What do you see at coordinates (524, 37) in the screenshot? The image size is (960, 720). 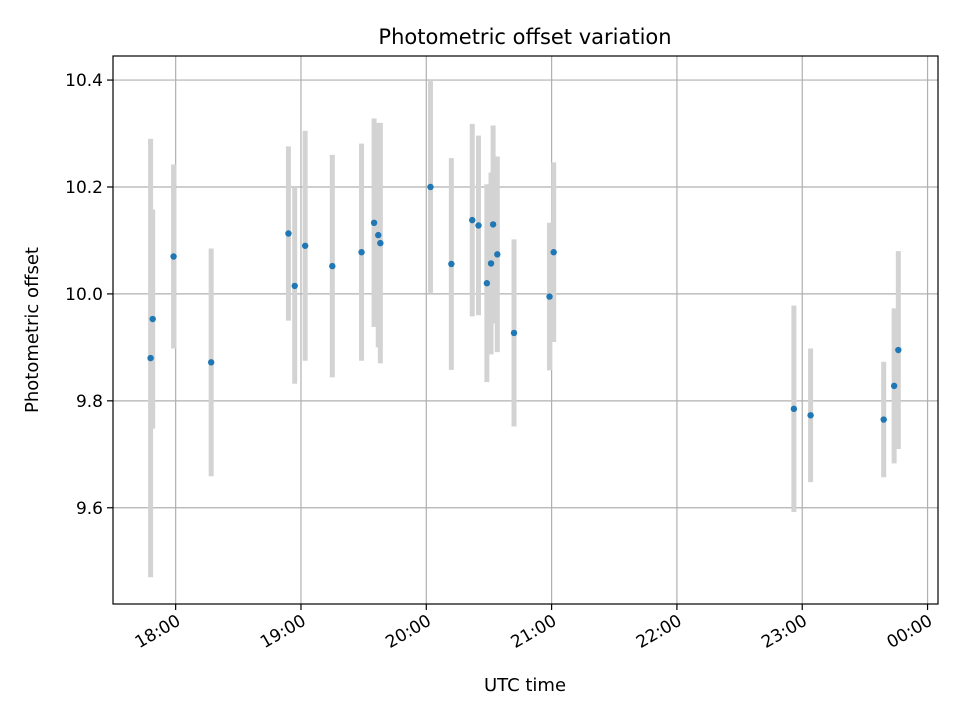 I see `chart-title: Photometric offset variation` at bounding box center [524, 37].